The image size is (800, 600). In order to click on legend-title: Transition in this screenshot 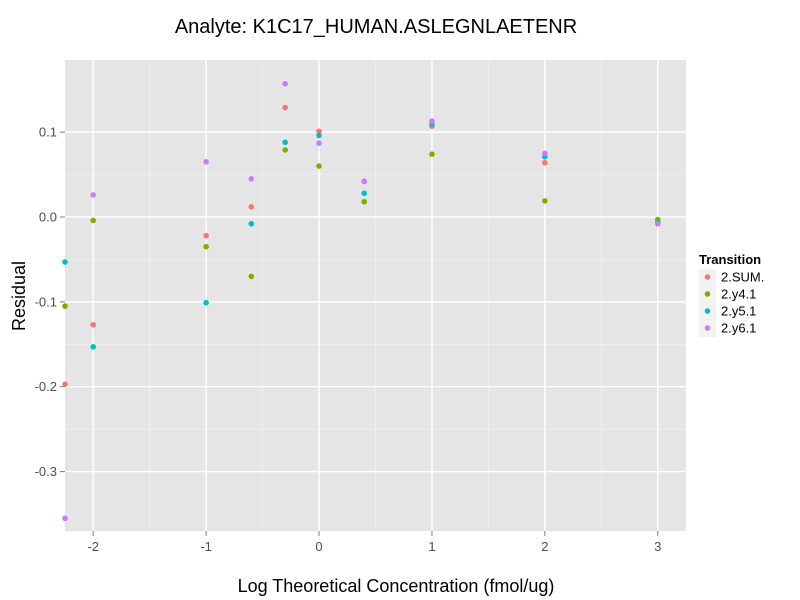, I will do `click(730, 259)`.